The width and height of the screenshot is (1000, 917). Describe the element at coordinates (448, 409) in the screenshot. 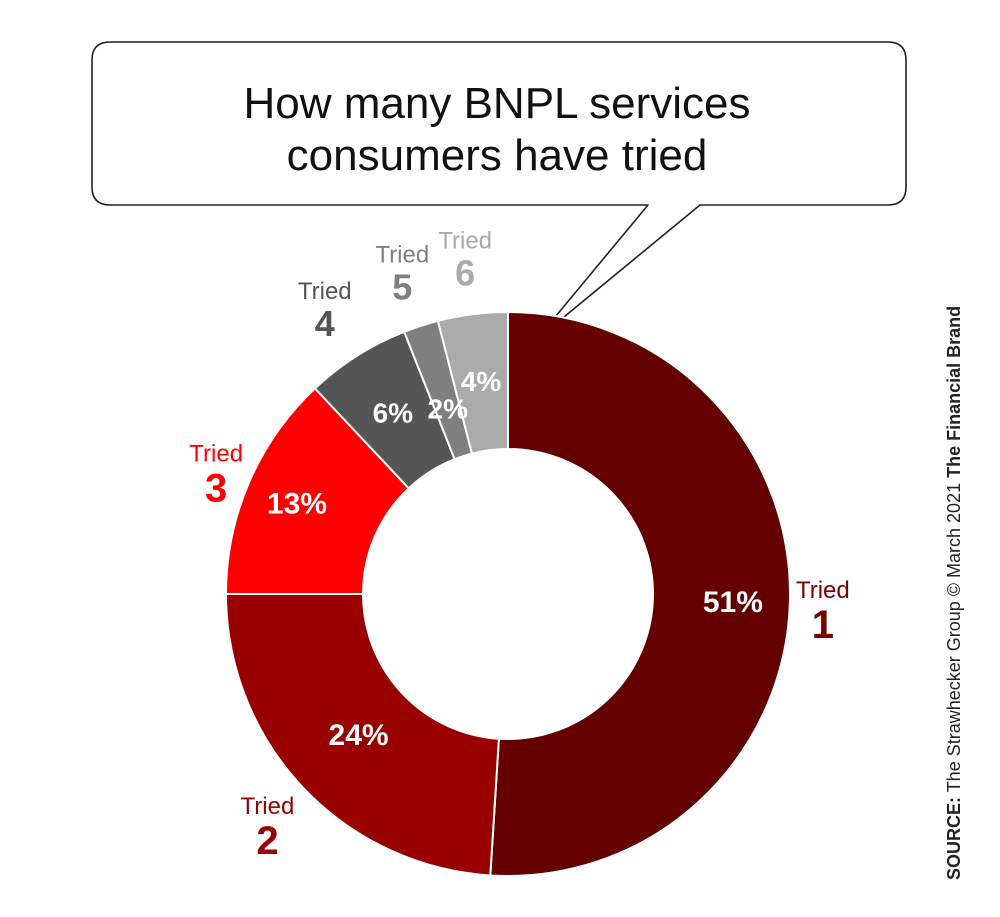

I see `value-label-tried-5: 2%` at that location.